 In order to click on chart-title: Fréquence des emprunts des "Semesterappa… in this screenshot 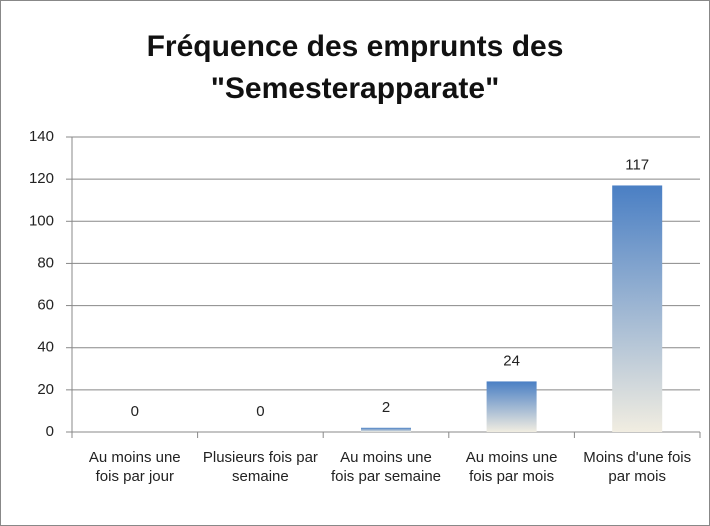, I will do `click(355, 67)`.